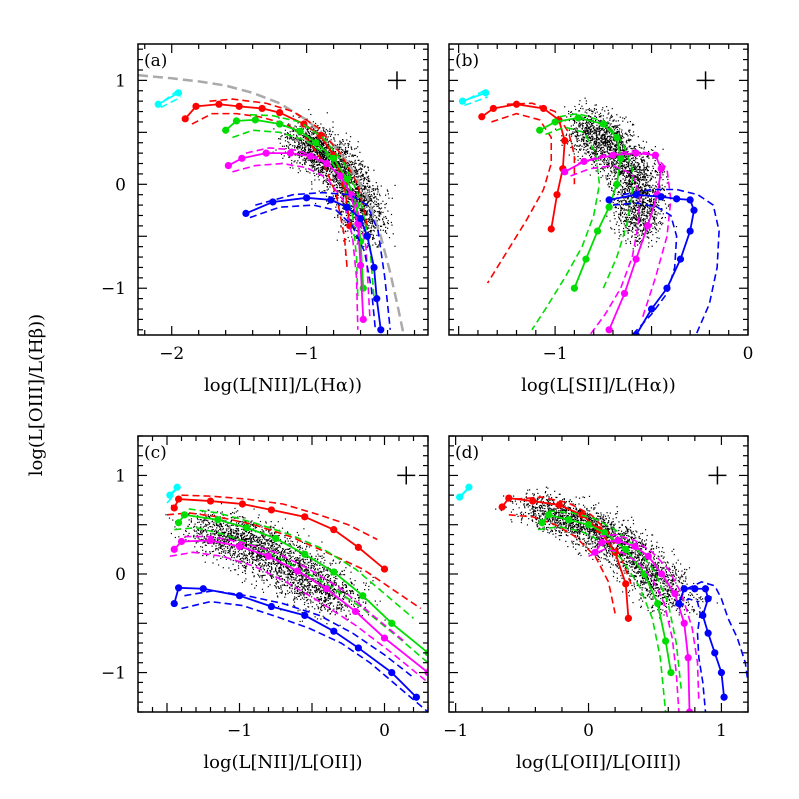  Describe the element at coordinates (462, 101) in the screenshot. I see `series-cyan-marker` at that location.